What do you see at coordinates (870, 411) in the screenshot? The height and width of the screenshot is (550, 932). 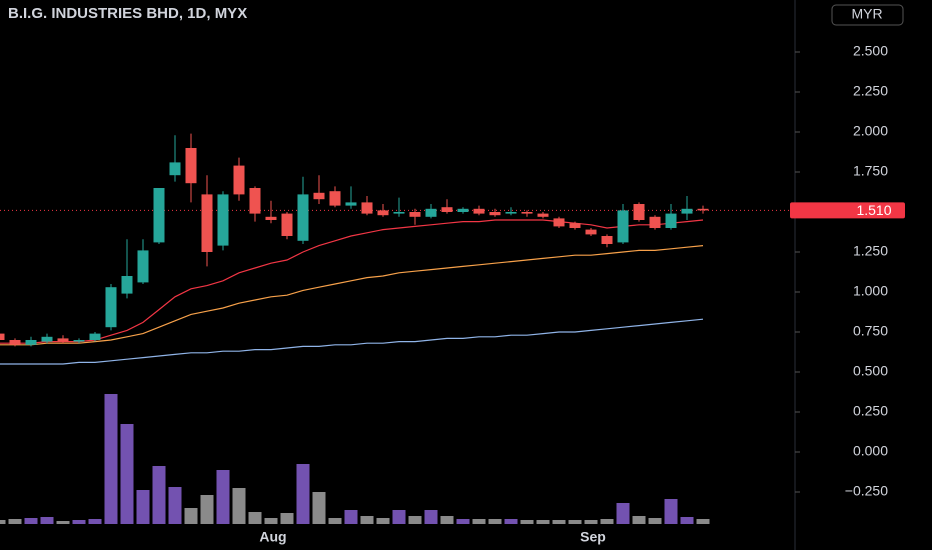 I see `y-tick-label: 0.250` at bounding box center [870, 411].